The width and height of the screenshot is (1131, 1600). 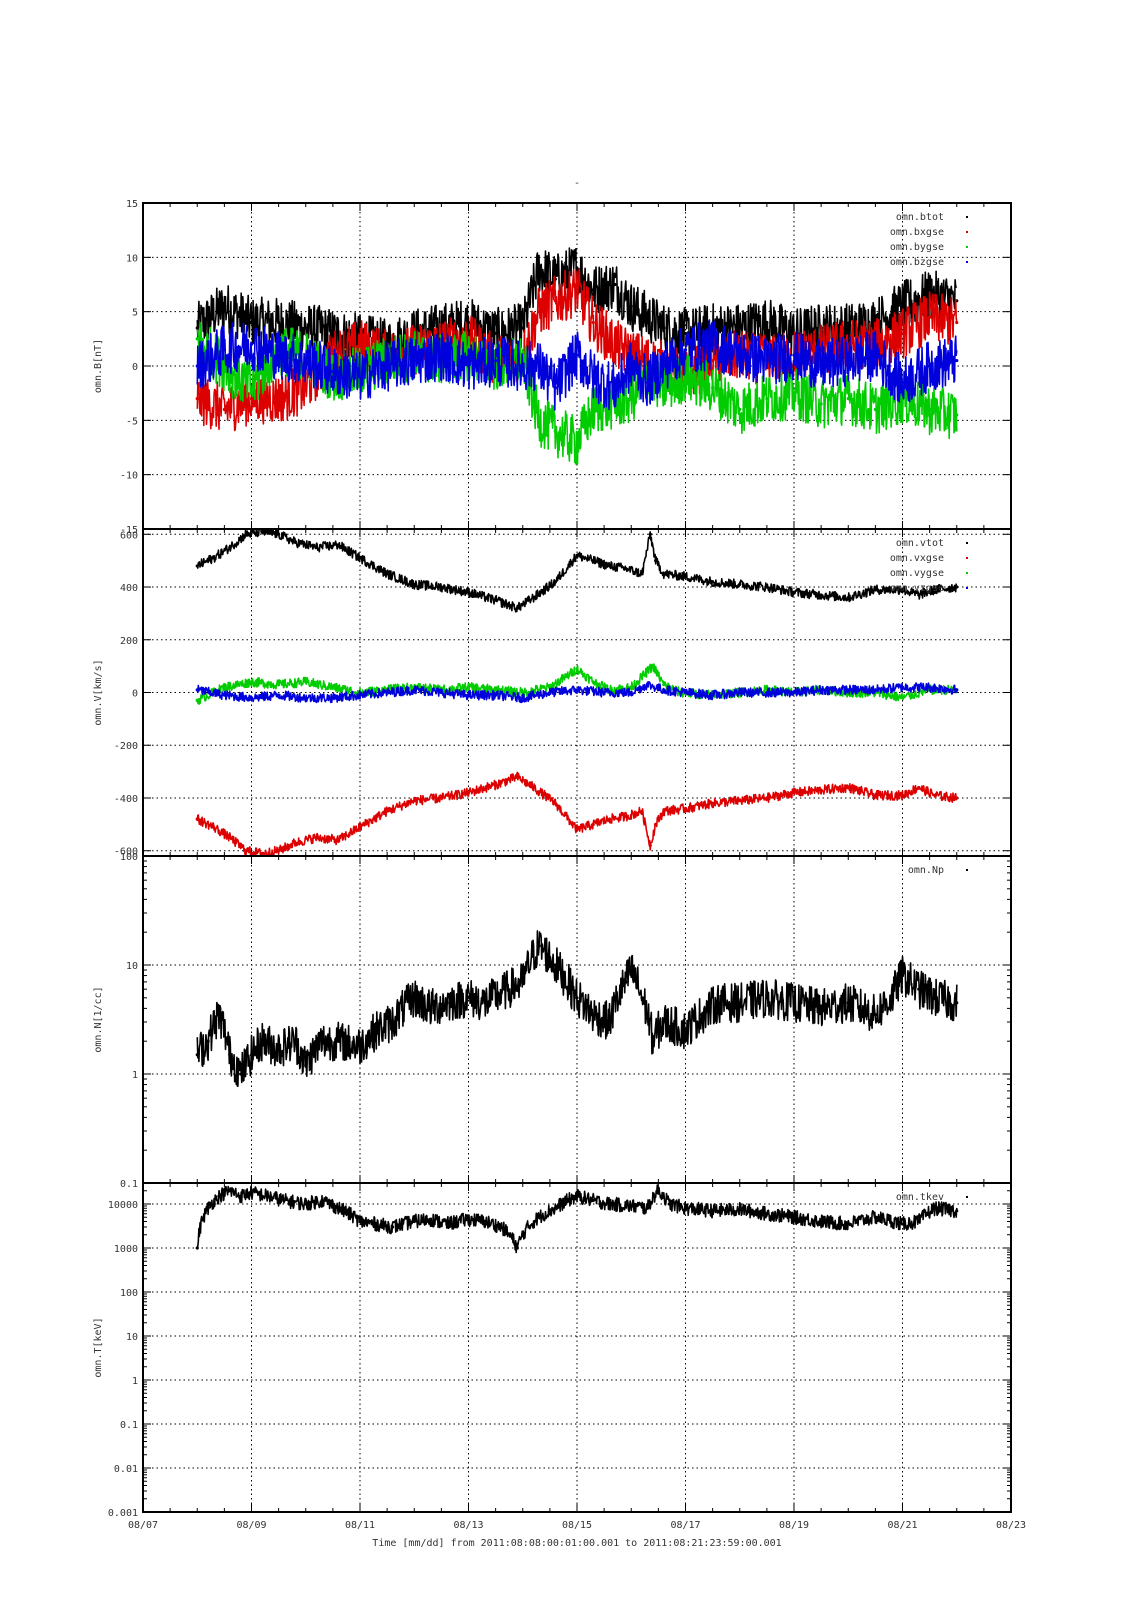 I want to click on y-tick-label: 10, so click(x=132, y=966).